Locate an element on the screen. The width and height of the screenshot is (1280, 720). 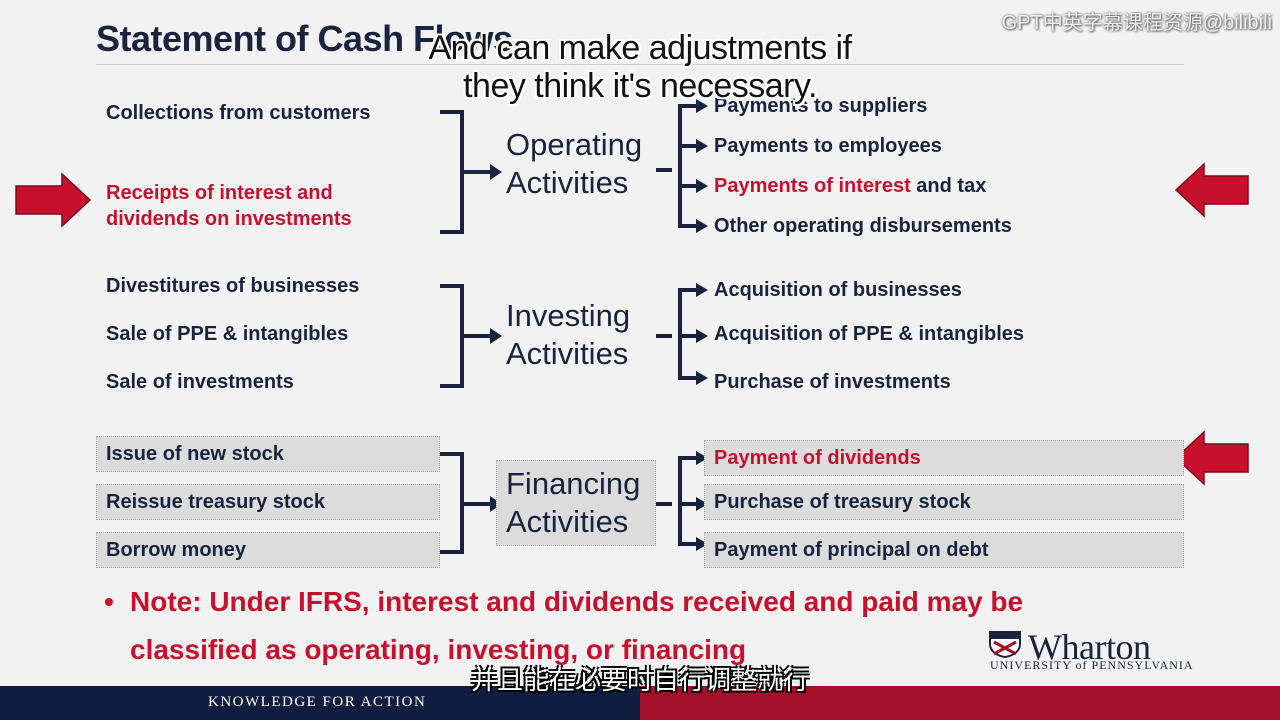
operating-label-line2: Activities is located at coordinates (567, 182).